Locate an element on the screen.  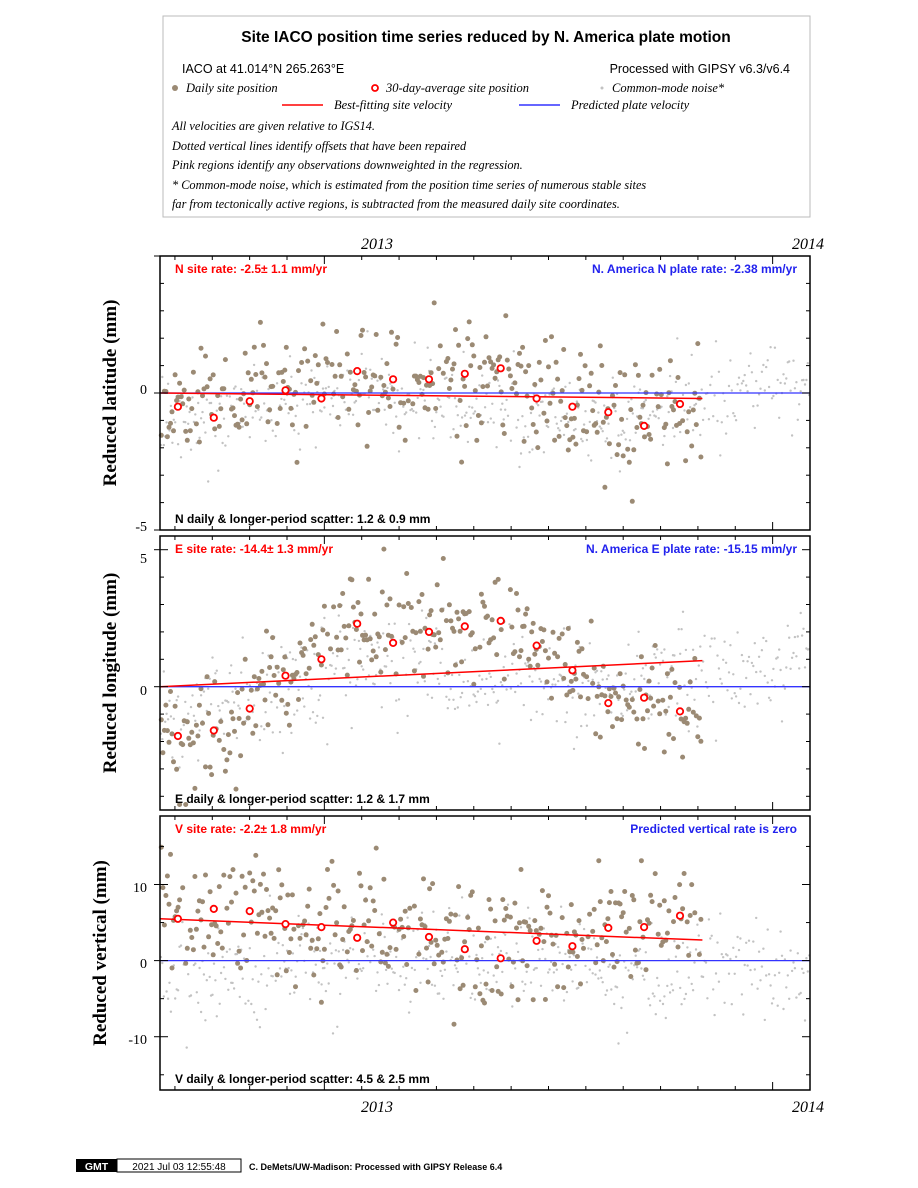
processed-with: Processed with GIPSY v6.3/v6.4 is located at coordinates (700, 69).